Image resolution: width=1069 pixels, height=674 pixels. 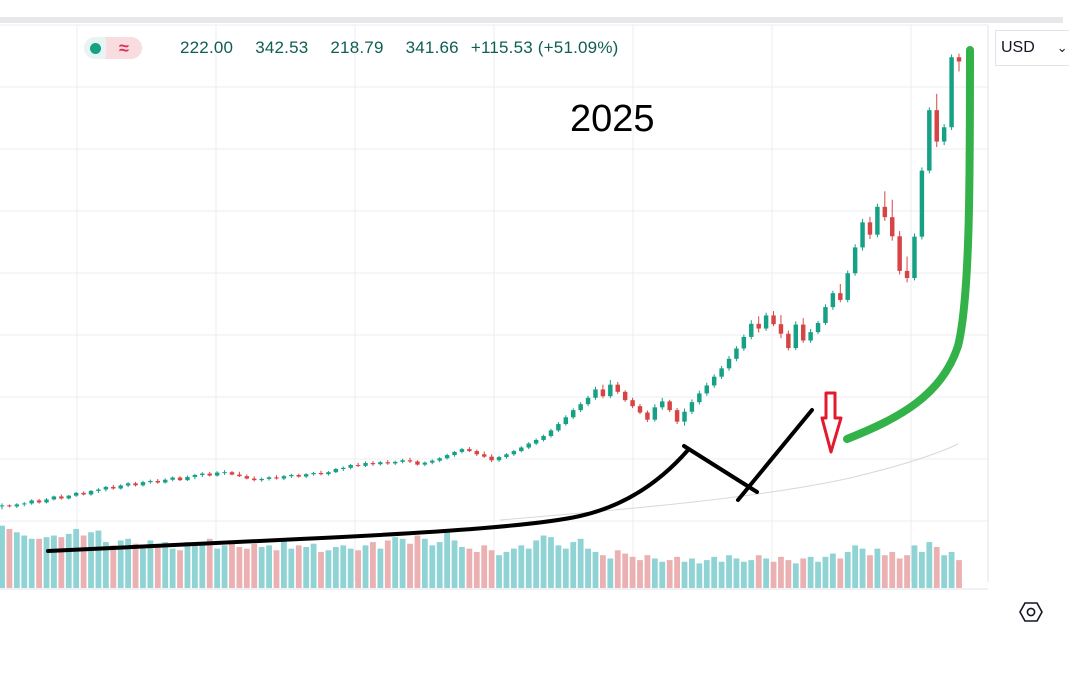 What do you see at coordinates (95, 48) in the screenshot?
I see `green-dot-icon` at bounding box center [95, 48].